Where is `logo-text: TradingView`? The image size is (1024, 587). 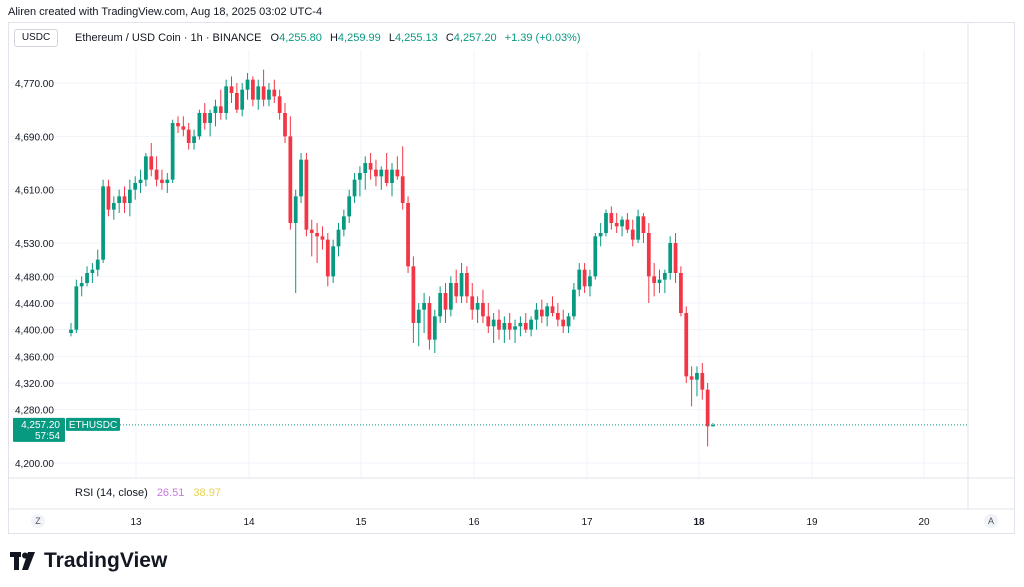 logo-text: TradingView is located at coordinates (106, 560).